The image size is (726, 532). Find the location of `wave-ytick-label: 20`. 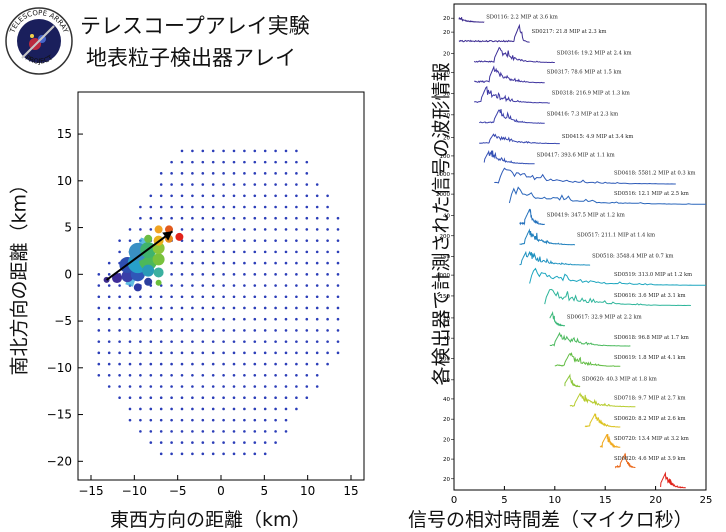

wave-ytick-label: 20 is located at coordinates (446, 19).